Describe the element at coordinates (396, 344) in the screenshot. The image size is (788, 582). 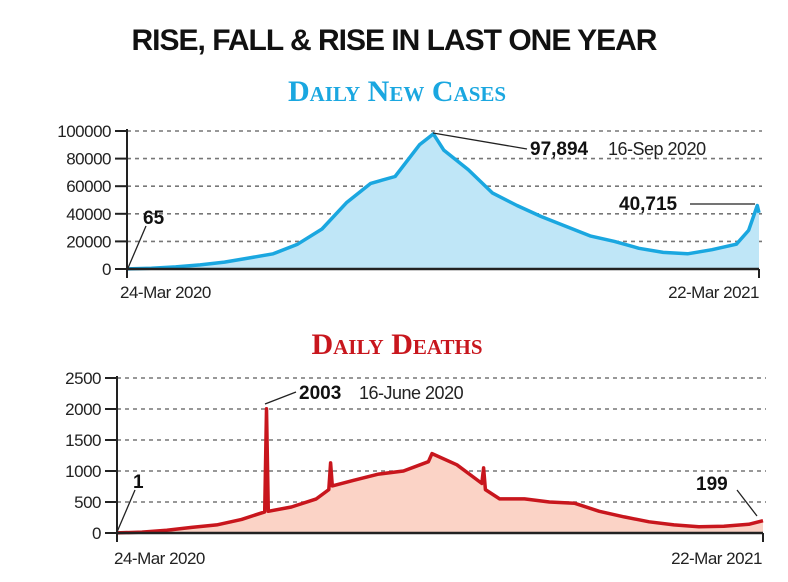
I see `deaths-chart-title: Daily Deaths` at that location.